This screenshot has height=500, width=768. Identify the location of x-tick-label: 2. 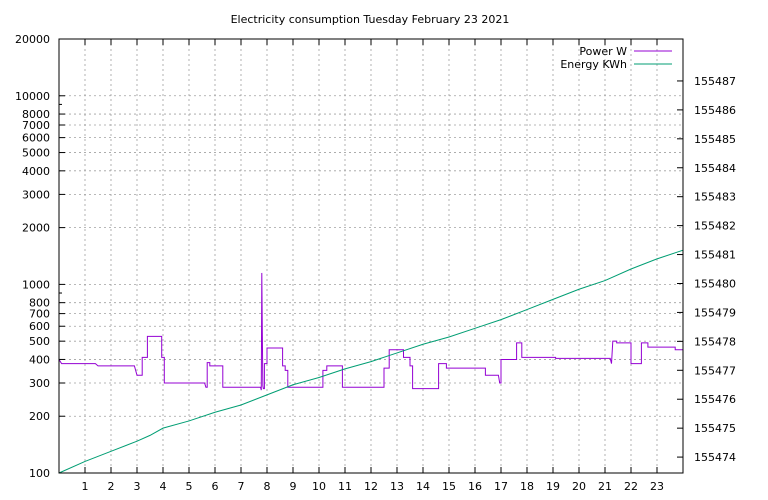
(111, 486).